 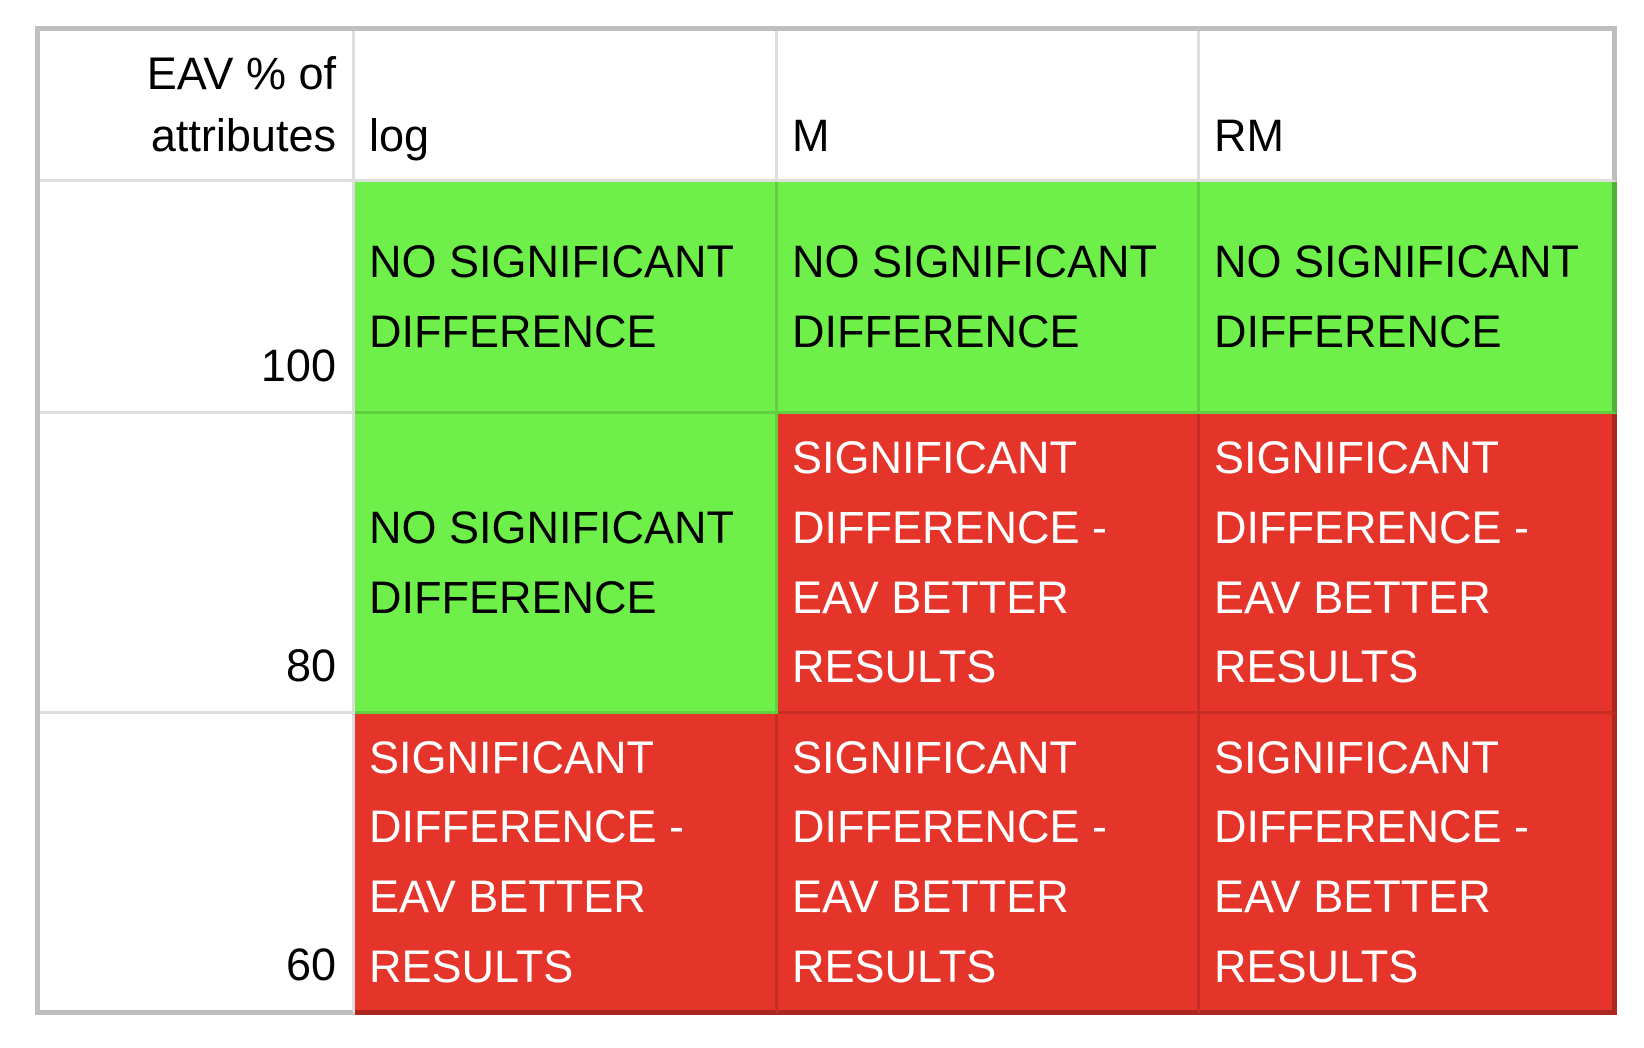 What do you see at coordinates (989, 106) in the screenshot?
I see `column-header-m: M` at bounding box center [989, 106].